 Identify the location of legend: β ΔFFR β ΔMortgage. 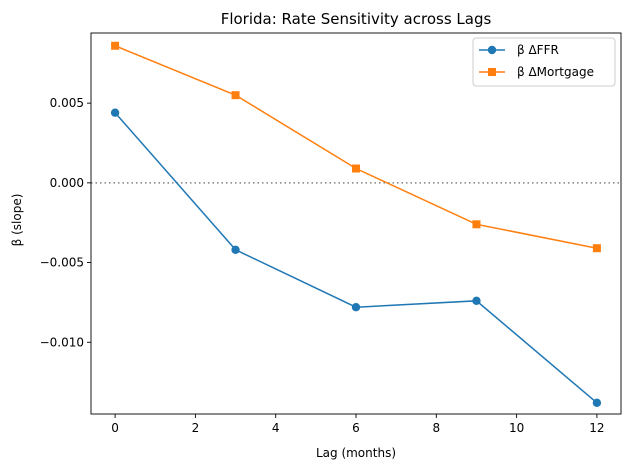
(544, 62).